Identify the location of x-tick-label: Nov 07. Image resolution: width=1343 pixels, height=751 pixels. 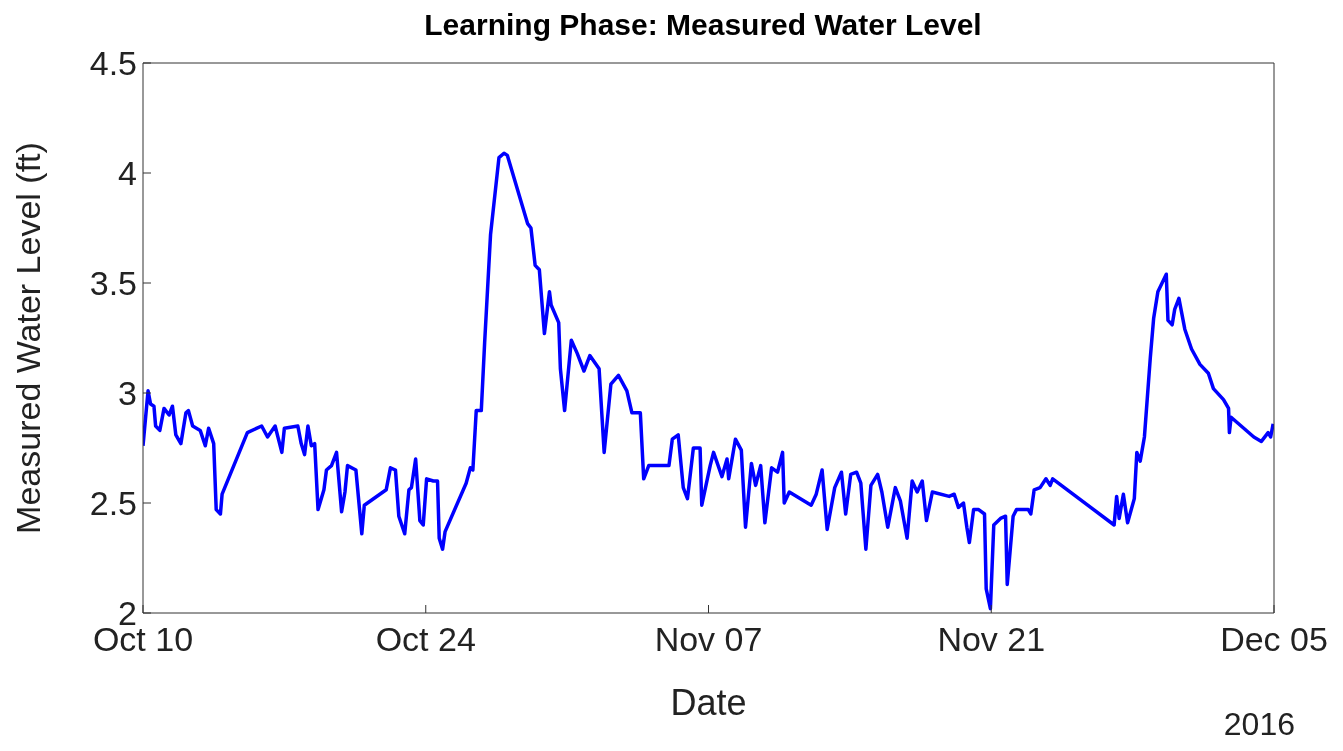
(708, 639).